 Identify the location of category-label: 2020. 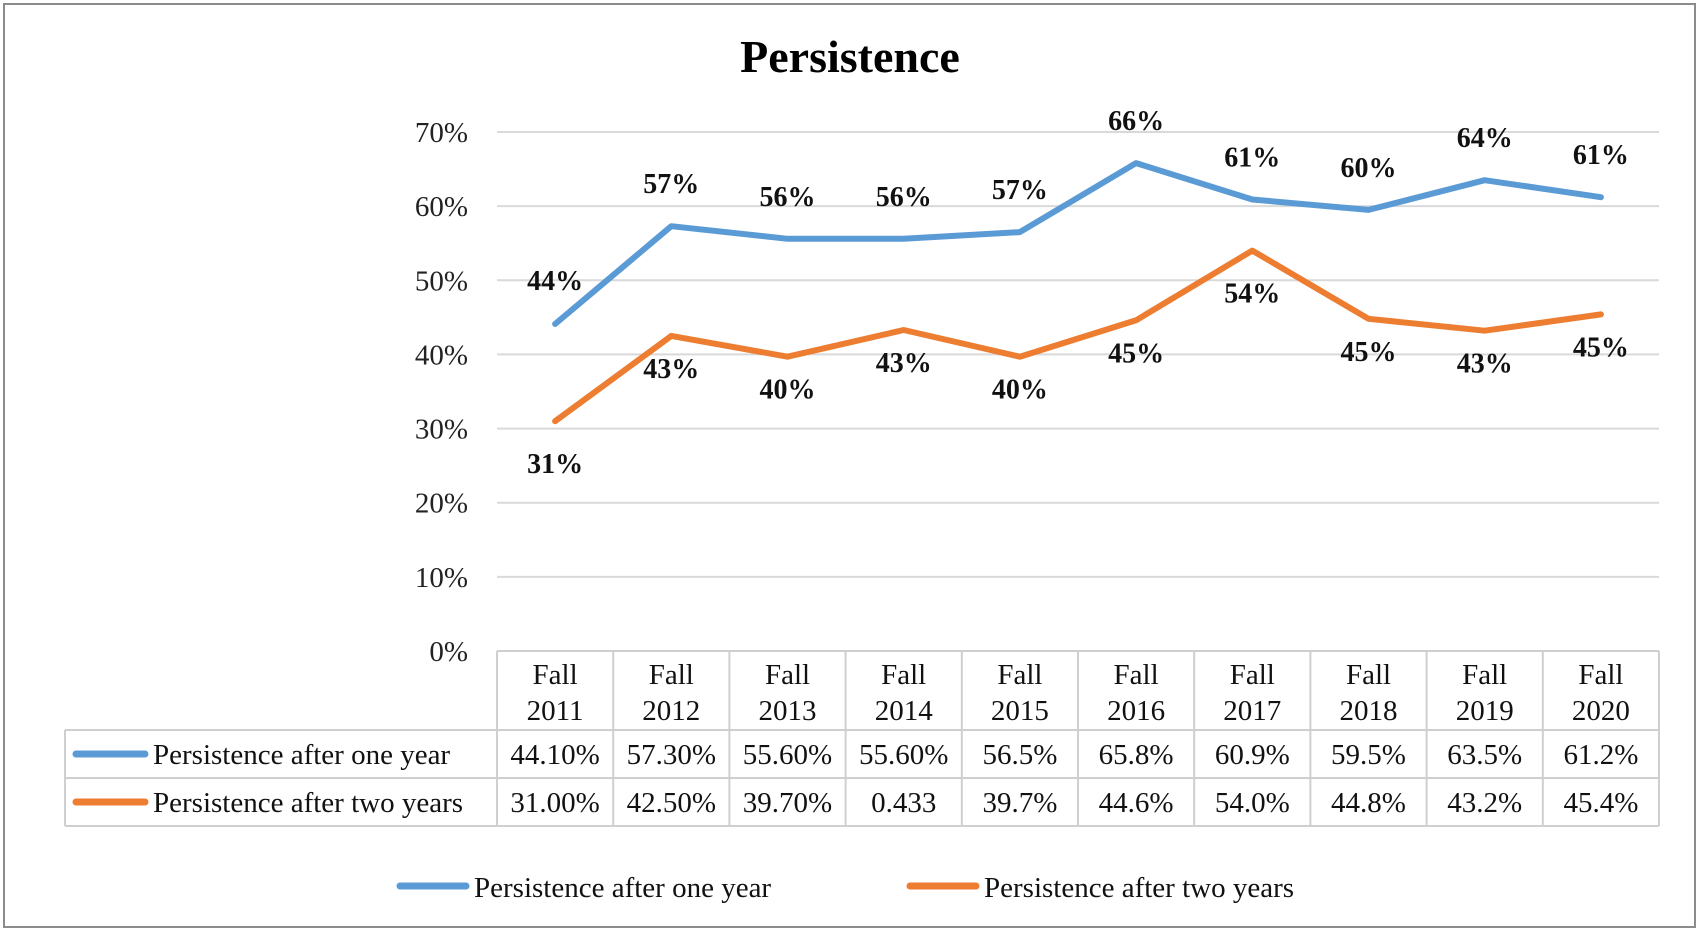
(1601, 711).